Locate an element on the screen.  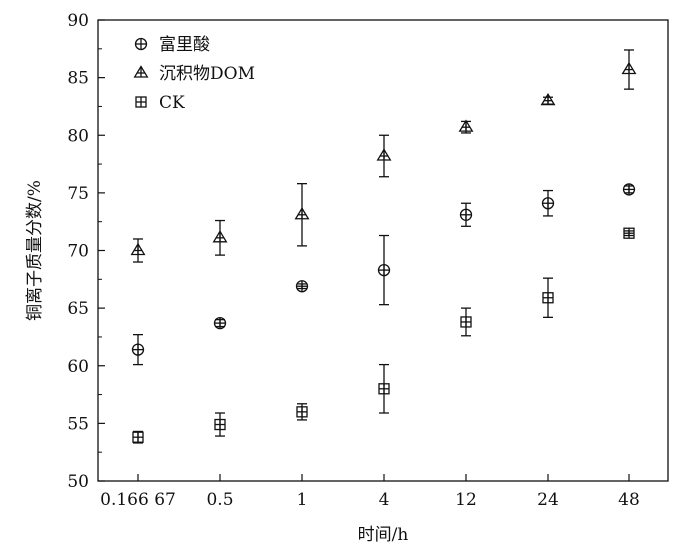
y-axis-title: 铜离子质量分数/% is located at coordinates (35, 250).